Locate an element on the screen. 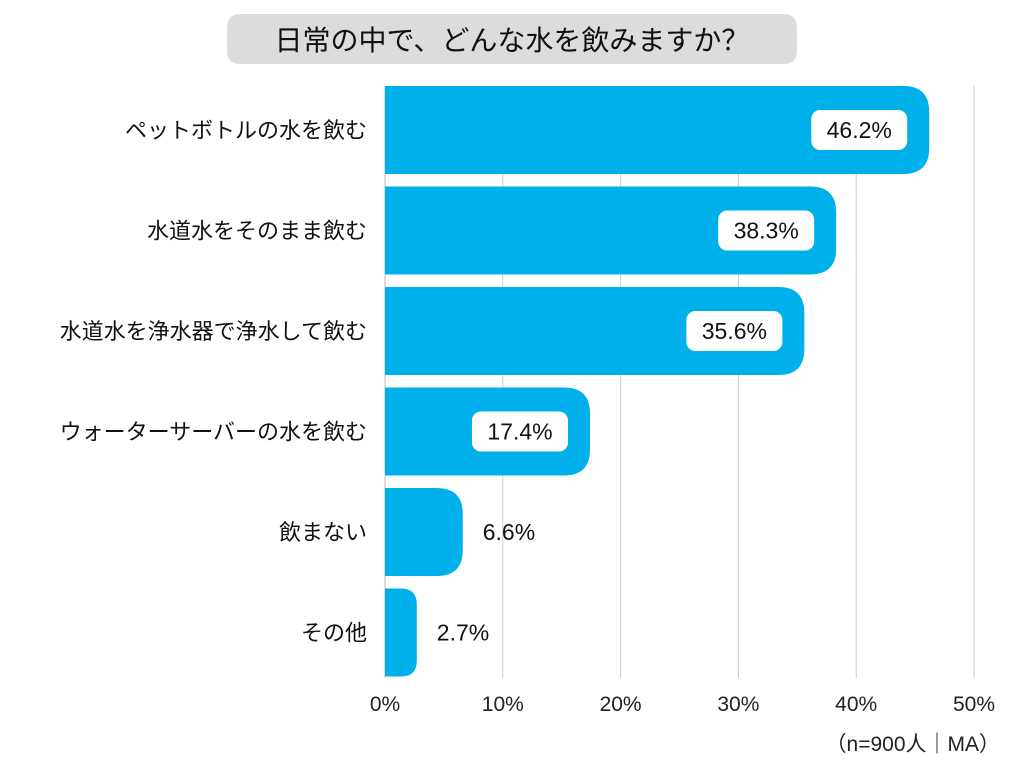 The image size is (1024, 768). category-label: 水道水をそのまま飲む is located at coordinates (257, 232).